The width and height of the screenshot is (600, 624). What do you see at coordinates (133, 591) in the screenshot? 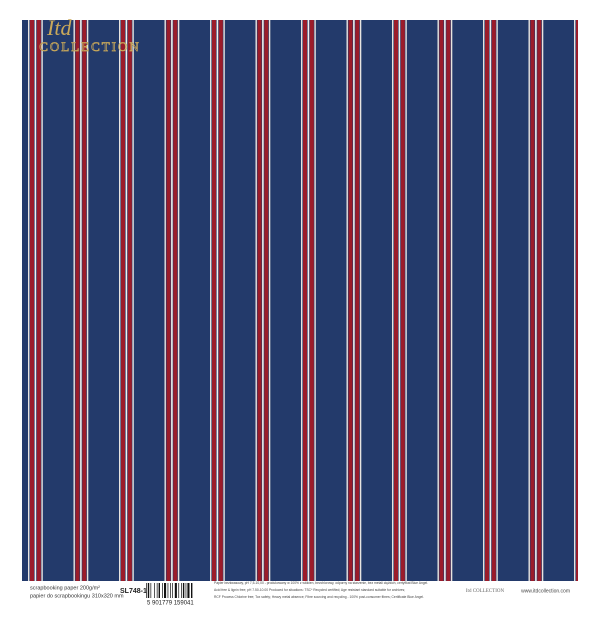
I see `product-code: SL748-1` at bounding box center [133, 591].